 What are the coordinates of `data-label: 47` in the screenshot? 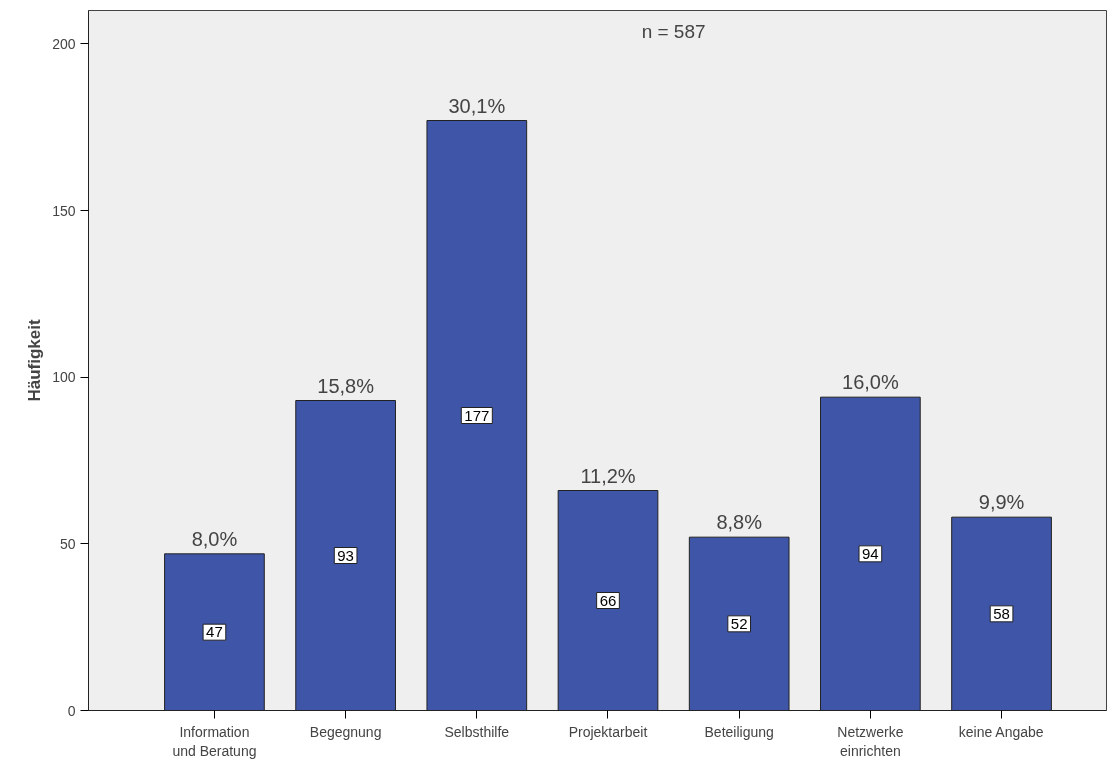 It's located at (214, 632).